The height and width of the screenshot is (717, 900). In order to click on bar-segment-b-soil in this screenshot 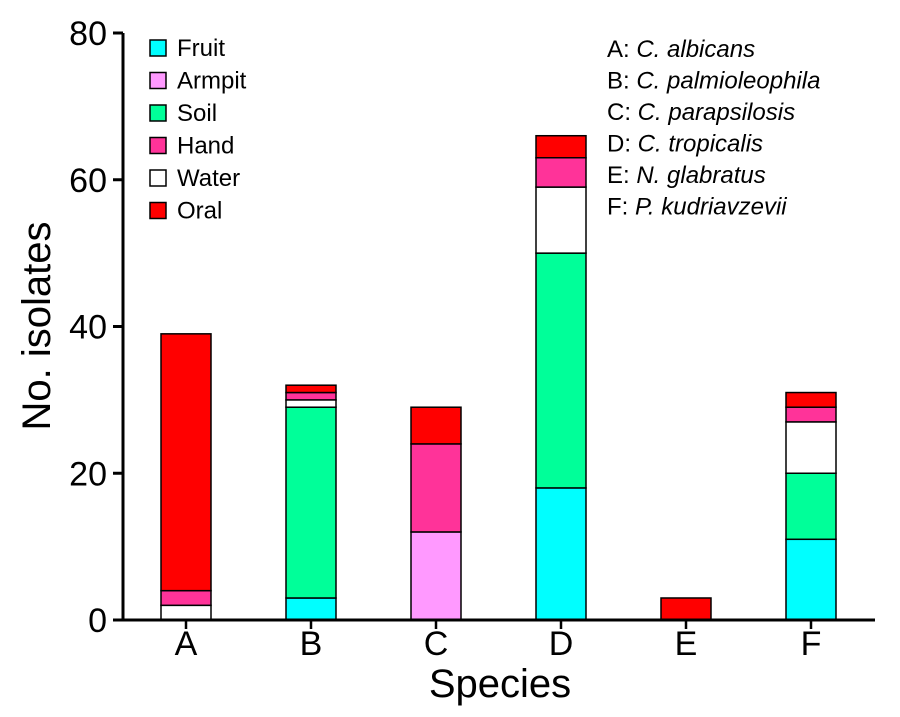, I will do `click(311, 502)`.